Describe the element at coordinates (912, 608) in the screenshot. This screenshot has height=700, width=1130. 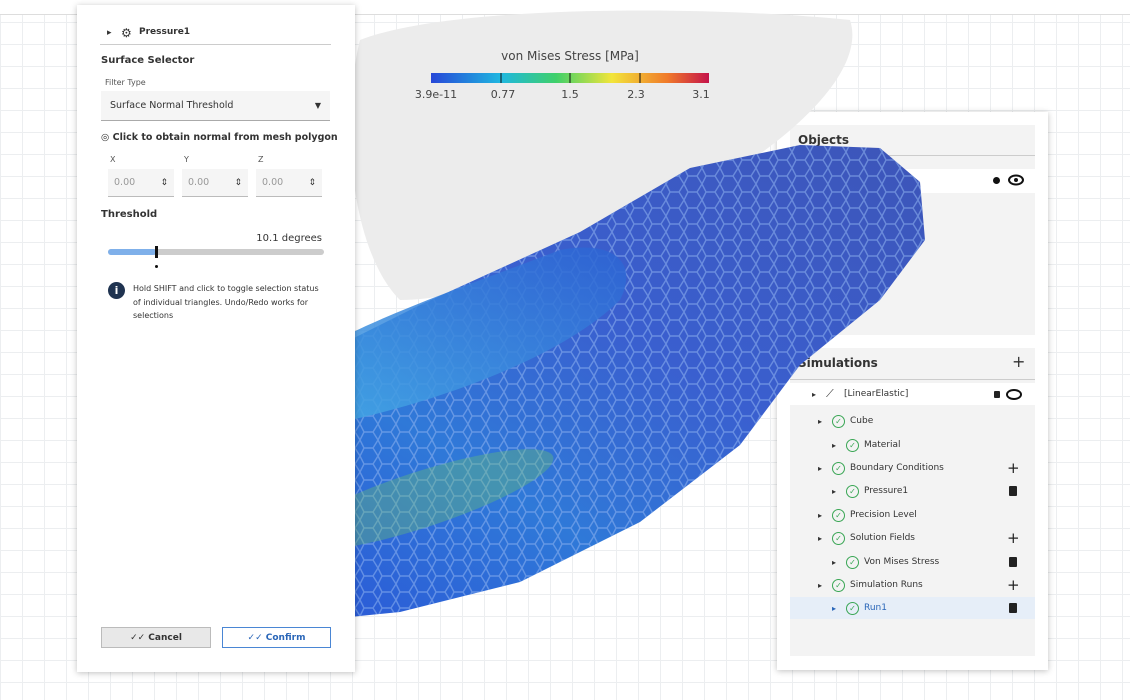
I see `tree-row: ▸ ✓ Run1` at that location.